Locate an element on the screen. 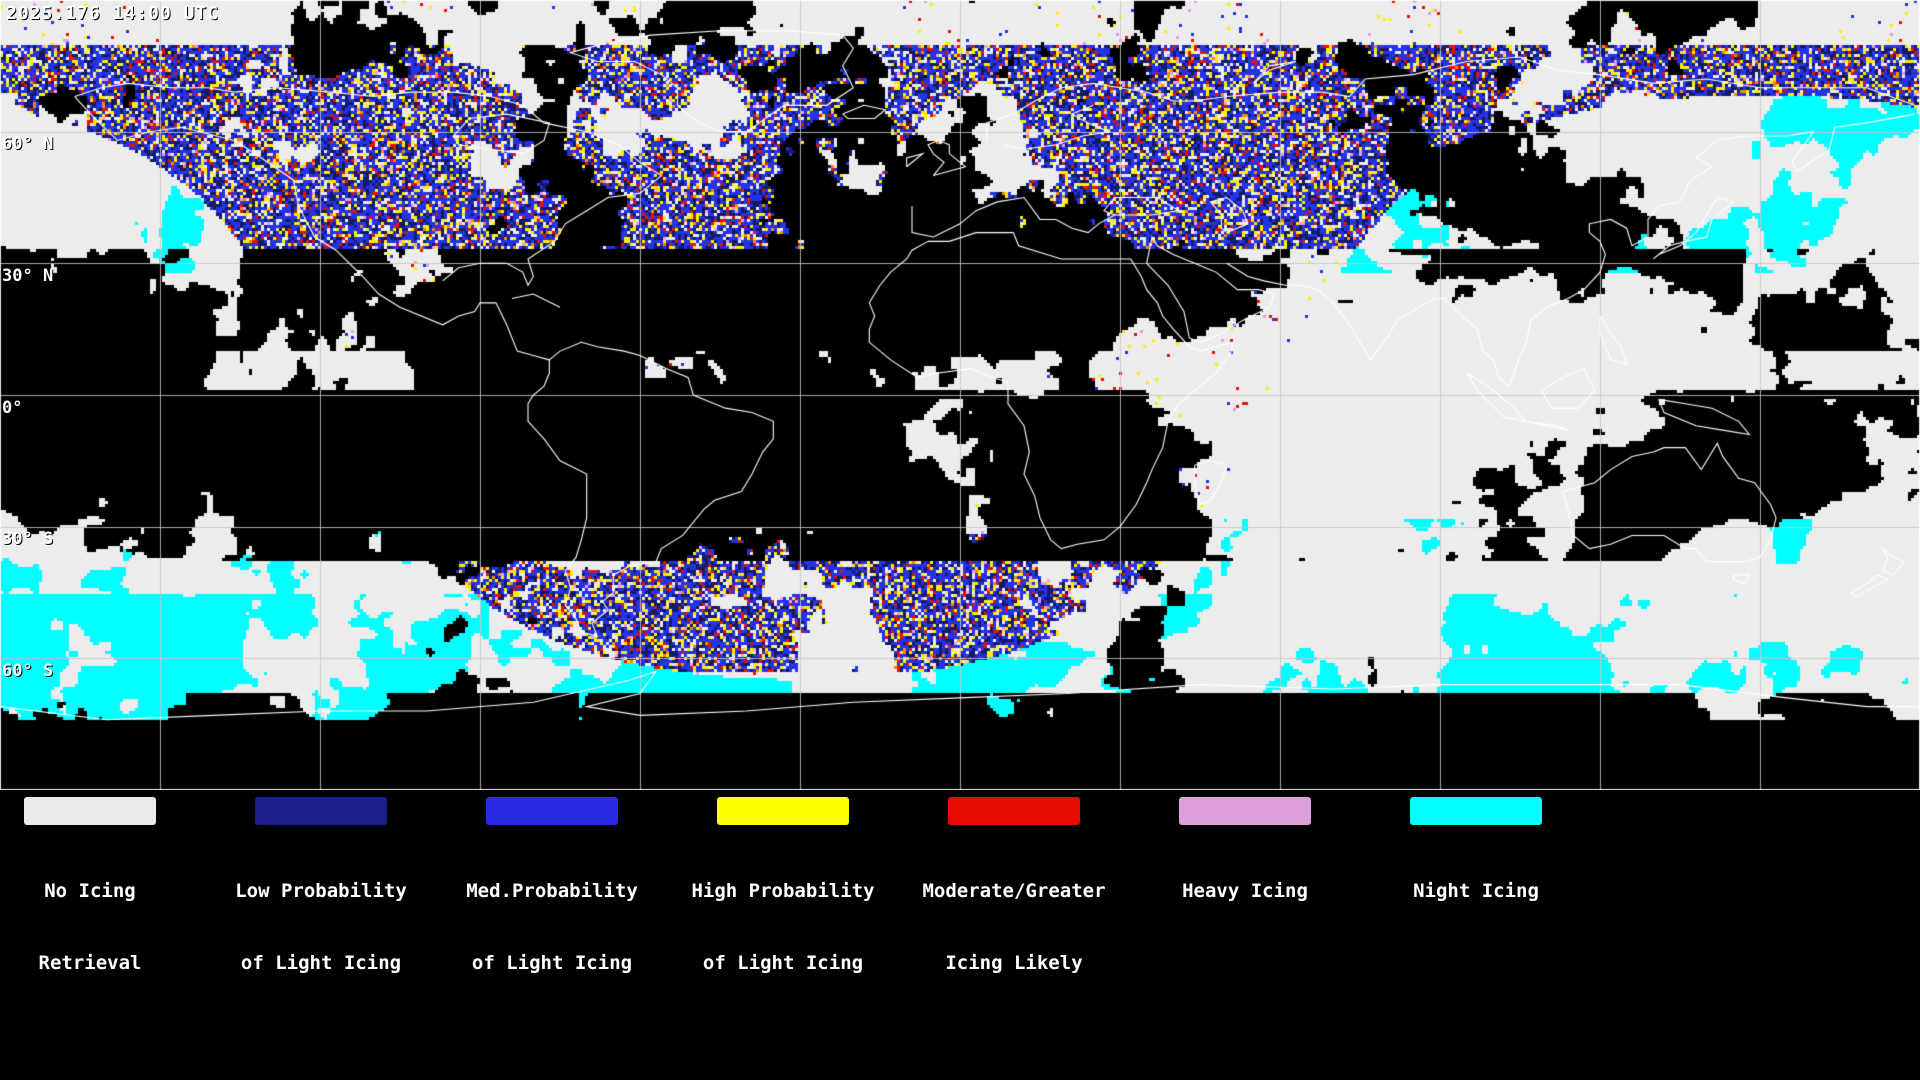 The height and width of the screenshot is (1080, 1920). legend-item-night-icing: Night Icing is located at coordinates (1476, 896).